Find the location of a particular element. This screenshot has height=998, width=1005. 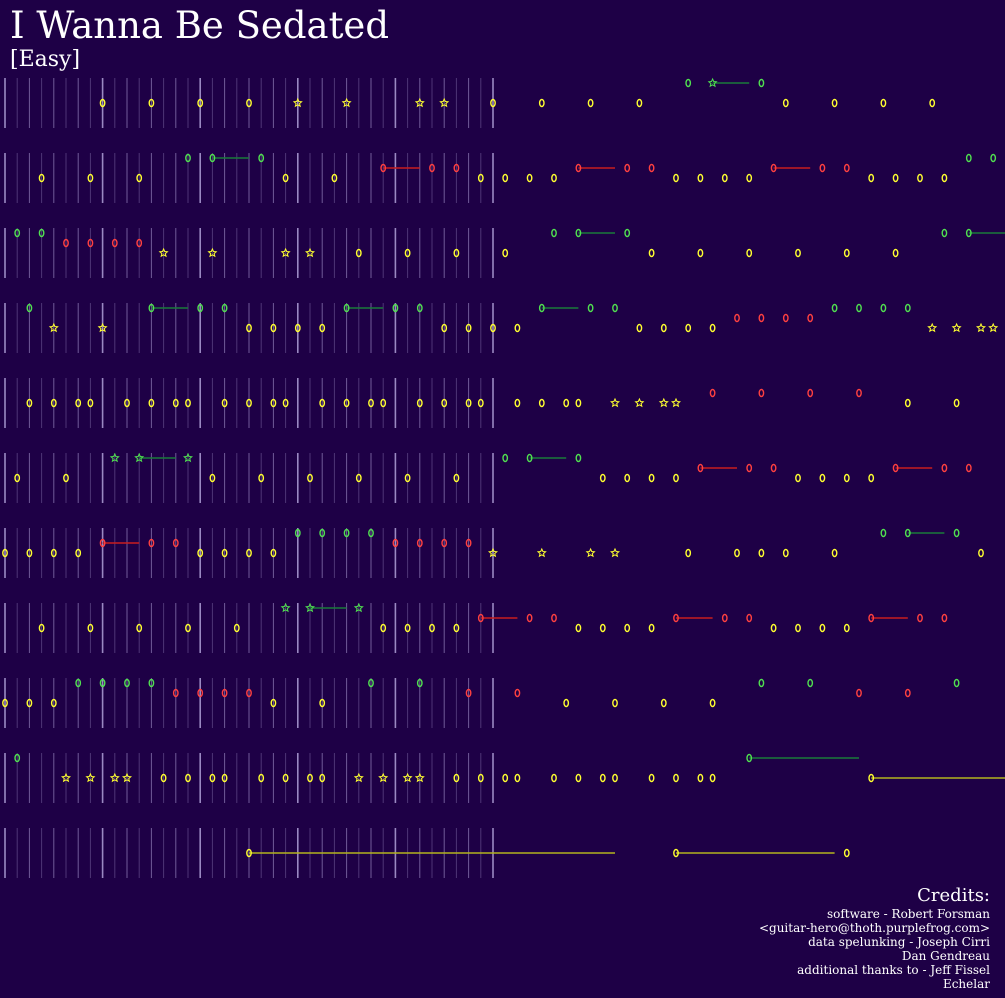

credit-echelar: Echelar is located at coordinates (966, 984).